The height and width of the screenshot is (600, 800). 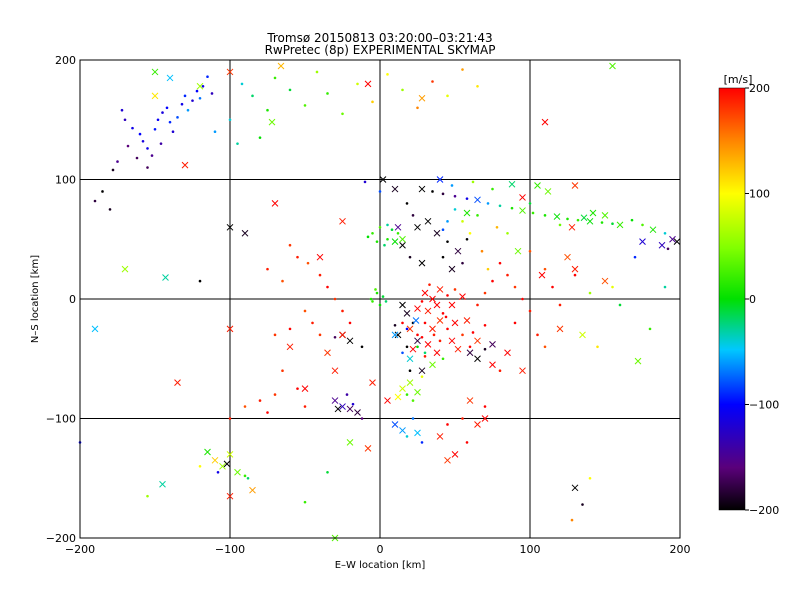 I want to click on chart-subtitle: RwPretec (8p) EXPERIMENTAL SKYMAP, so click(x=380, y=50).